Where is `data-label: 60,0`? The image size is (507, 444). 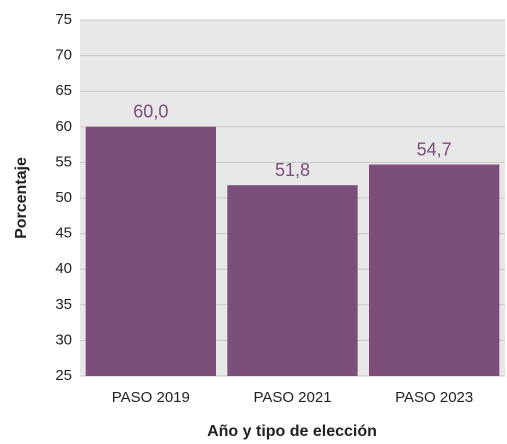 data-label: 60,0 is located at coordinates (150, 112).